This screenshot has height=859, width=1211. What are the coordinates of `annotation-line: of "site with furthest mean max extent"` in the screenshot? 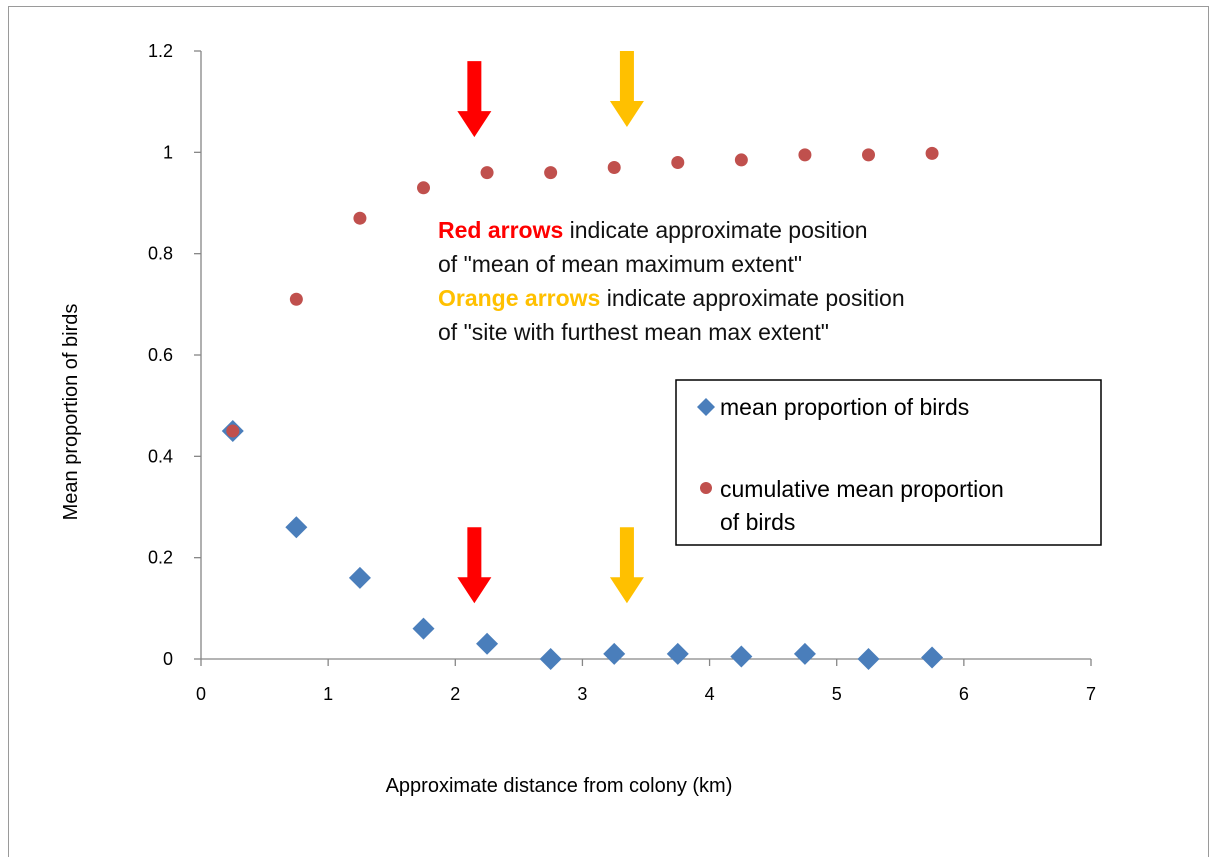 It's located at (633, 332).